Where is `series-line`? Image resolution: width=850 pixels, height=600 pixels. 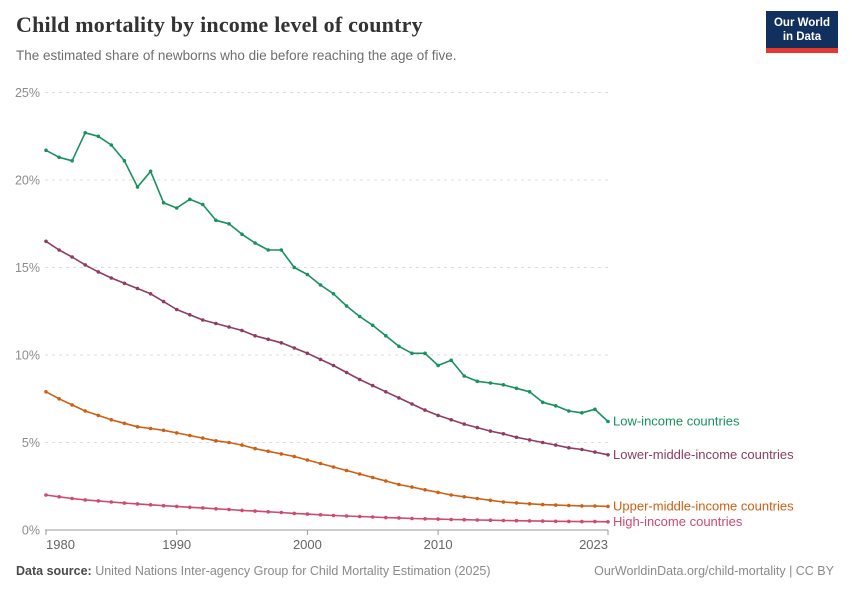 series-line is located at coordinates (327, 508).